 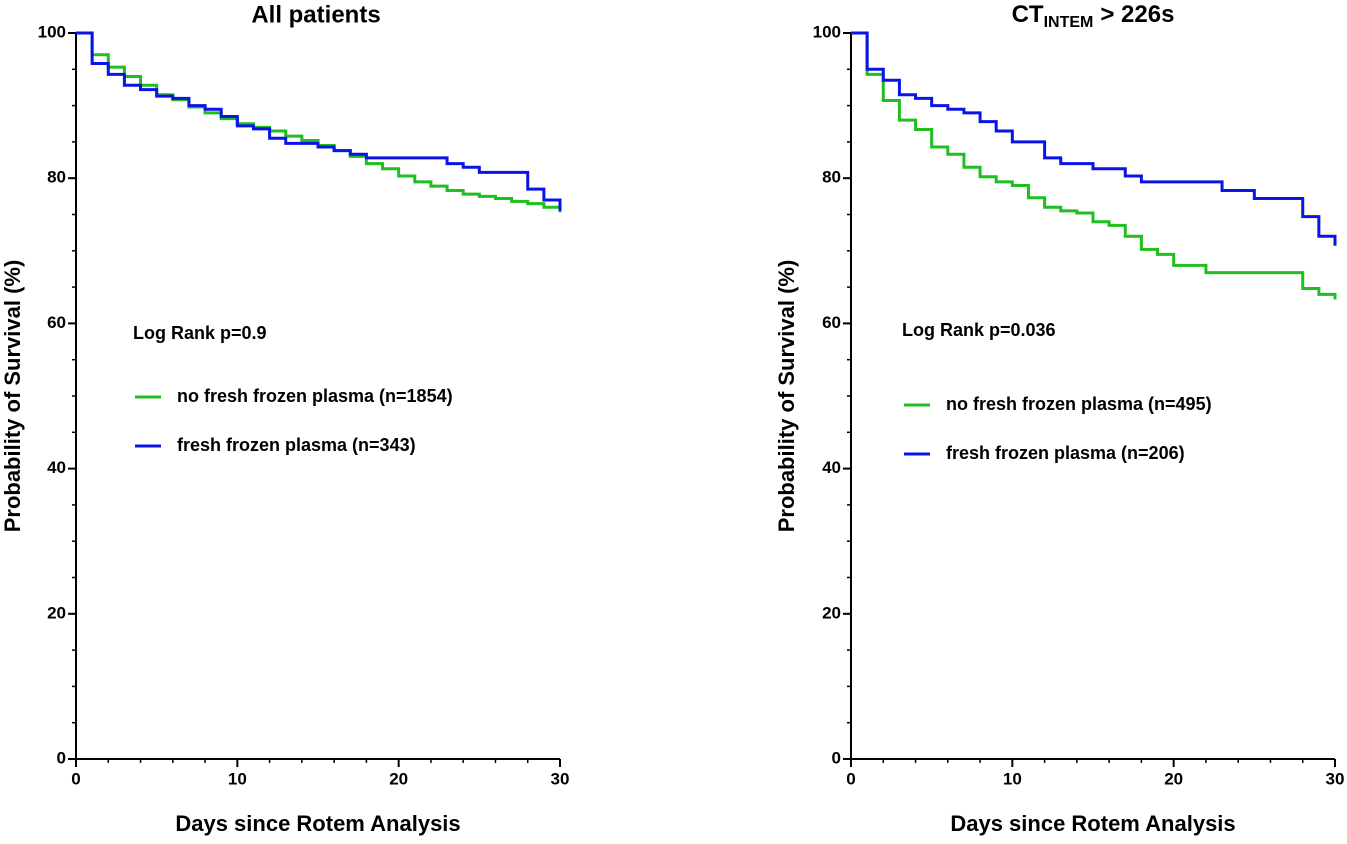 What do you see at coordinates (296, 445) in the screenshot?
I see `legend-label: fresh frozen plasma (n=343)` at bounding box center [296, 445].